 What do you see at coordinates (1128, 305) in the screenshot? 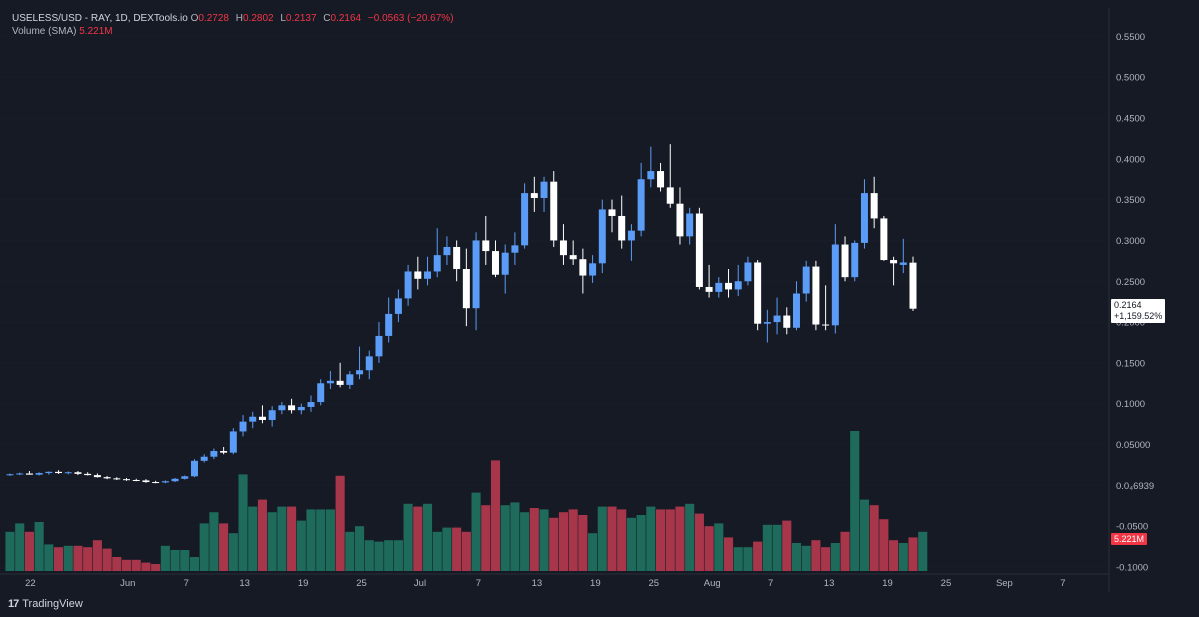
I see `last-price-value: 0.2164` at bounding box center [1128, 305].